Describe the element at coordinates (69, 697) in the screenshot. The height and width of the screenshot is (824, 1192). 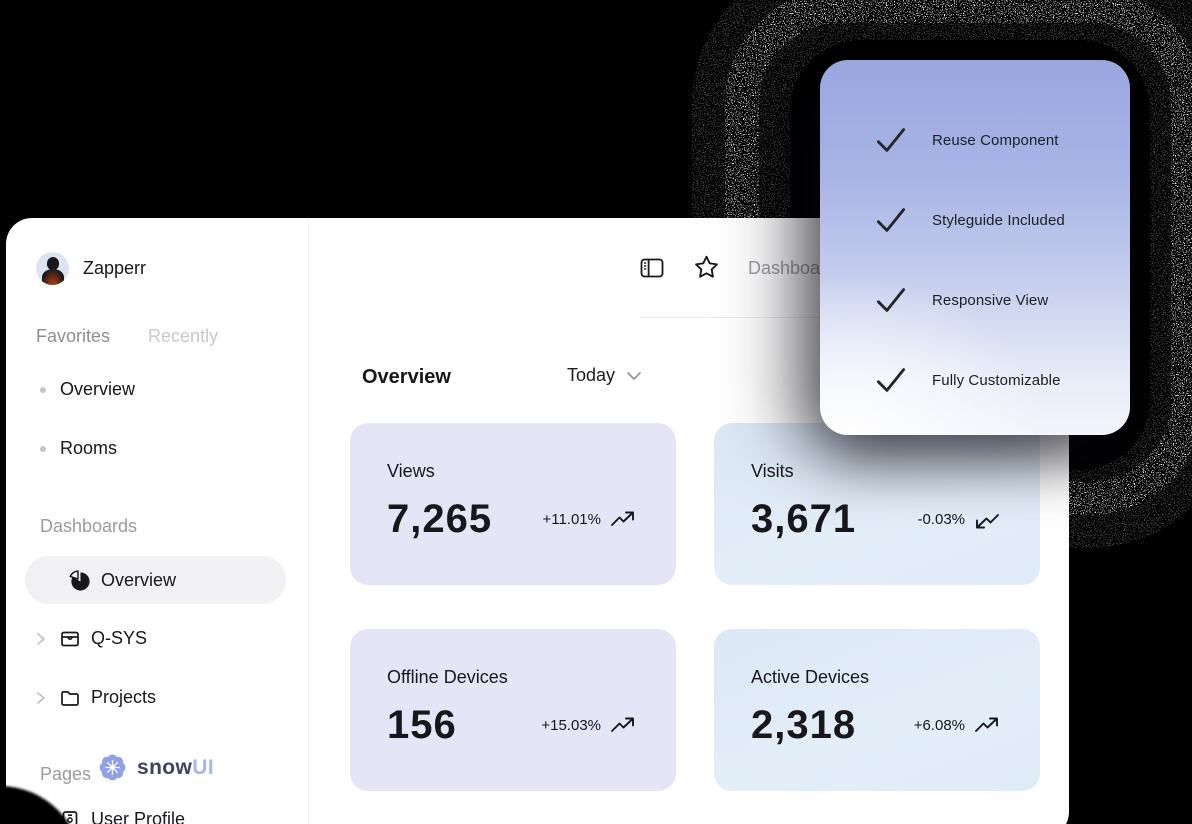
I see `folder-icon` at that location.